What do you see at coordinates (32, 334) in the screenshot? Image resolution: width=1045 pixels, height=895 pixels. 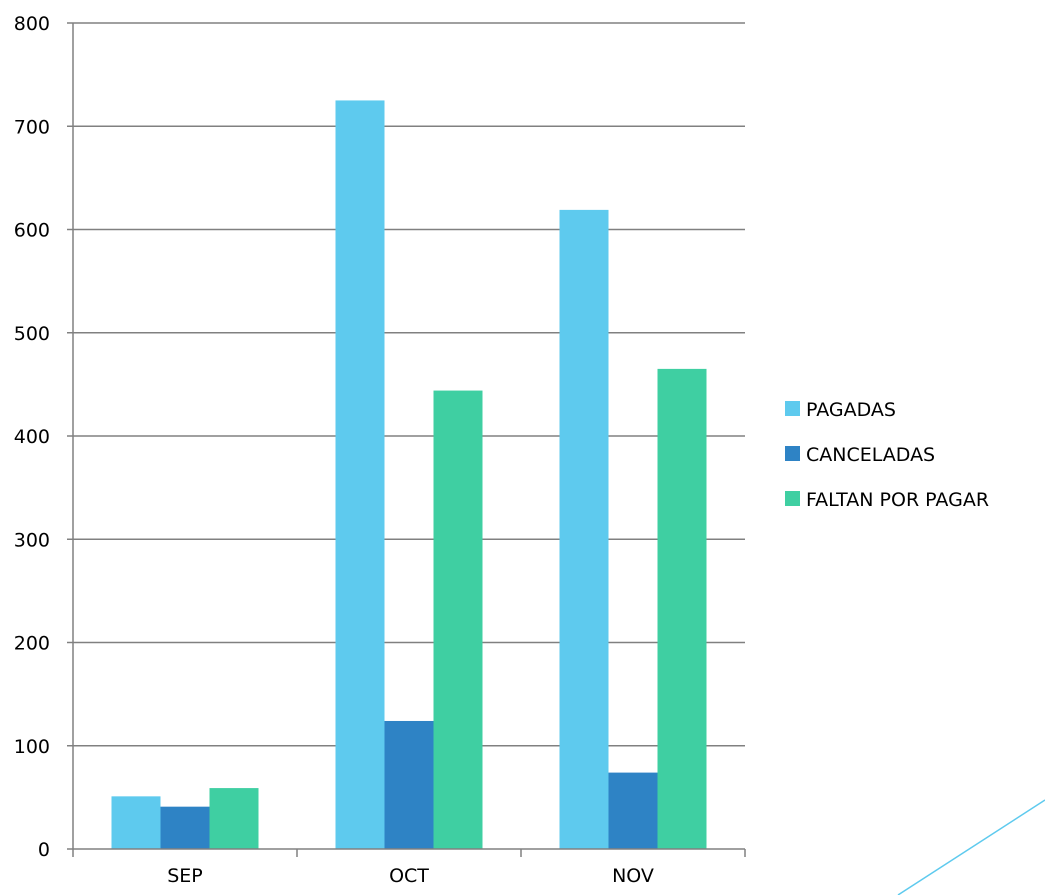 I see `y-tick-label: 500` at bounding box center [32, 334].